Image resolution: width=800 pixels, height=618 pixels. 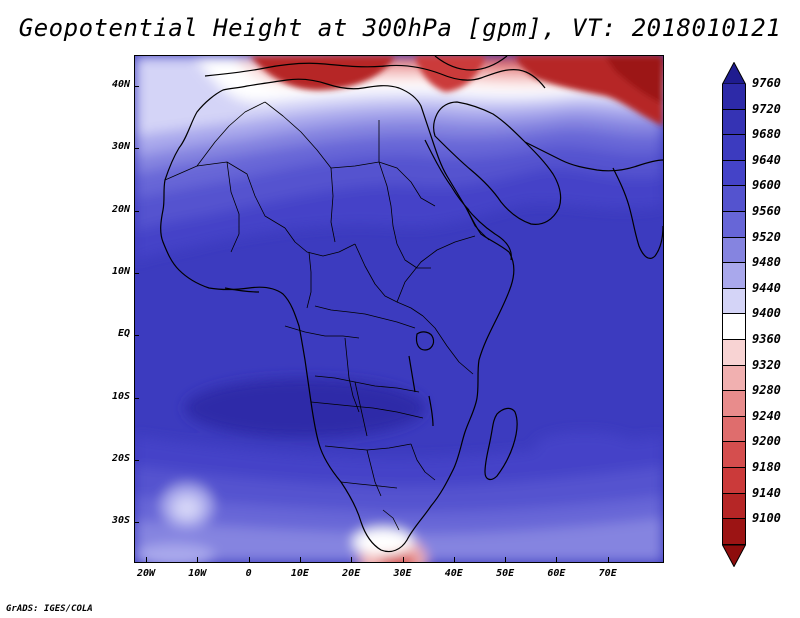 What do you see at coordinates (299, 573) in the screenshot?
I see `lon-label: 10E` at bounding box center [299, 573].